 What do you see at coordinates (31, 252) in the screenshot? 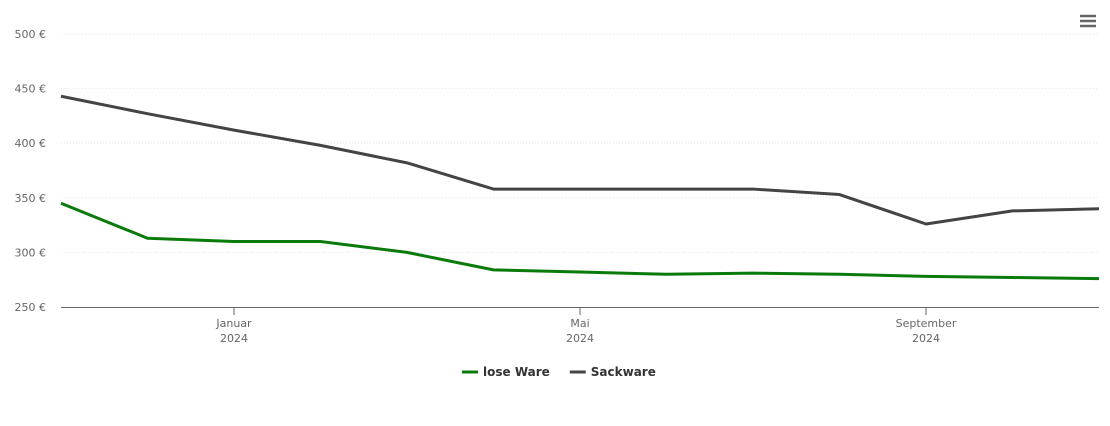
I see `y-tick-label: 300 €` at bounding box center [31, 252].